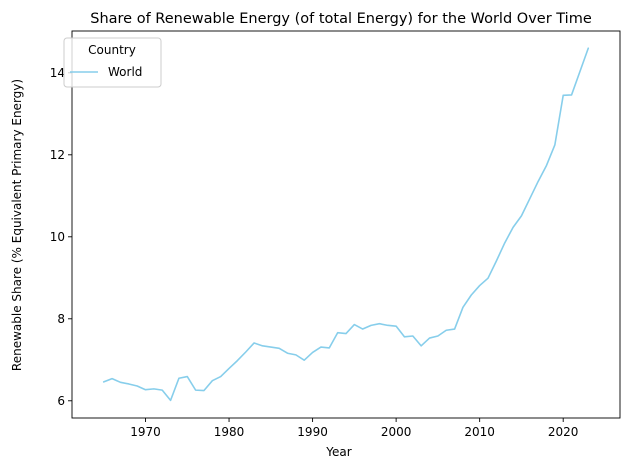 This screenshot has width=635, height=470. I want to click on x-axis: 1970 1980 1990 2000 2010 2020, so click(354, 428).